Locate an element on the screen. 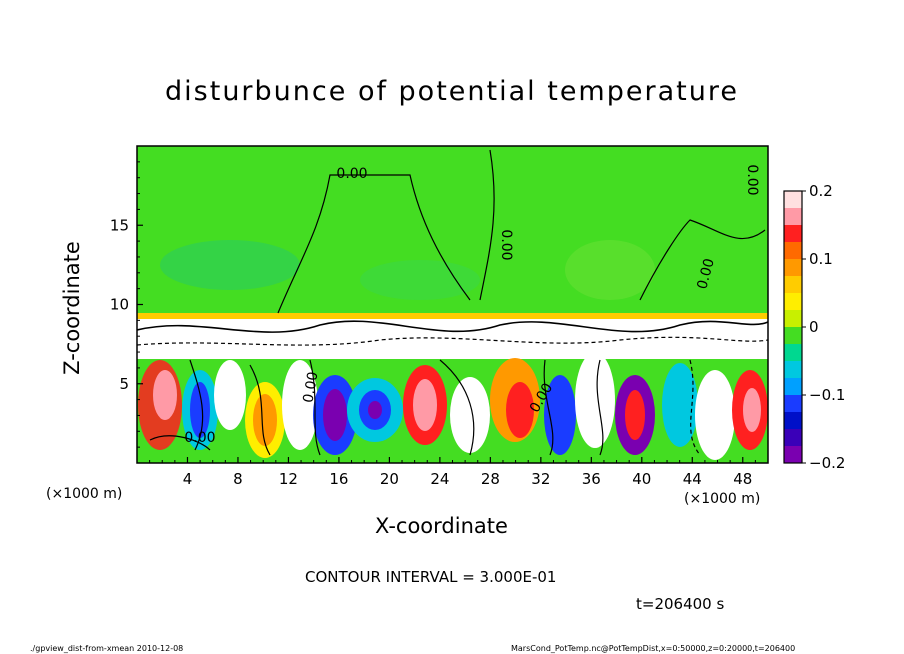  white-band is located at coordinates (452, 339).